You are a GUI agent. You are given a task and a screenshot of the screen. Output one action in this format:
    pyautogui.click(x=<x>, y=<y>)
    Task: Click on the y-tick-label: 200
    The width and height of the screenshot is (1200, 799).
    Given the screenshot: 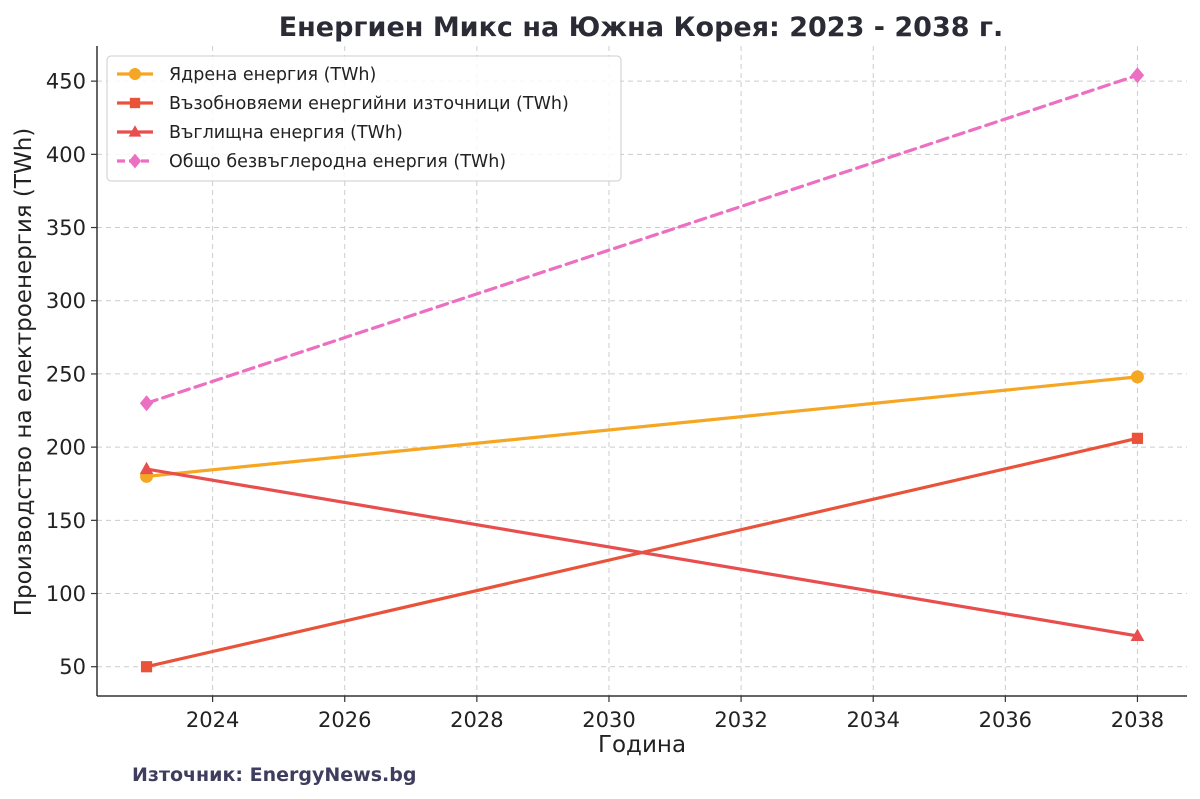 What is the action you would take?
    pyautogui.click(x=66, y=448)
    